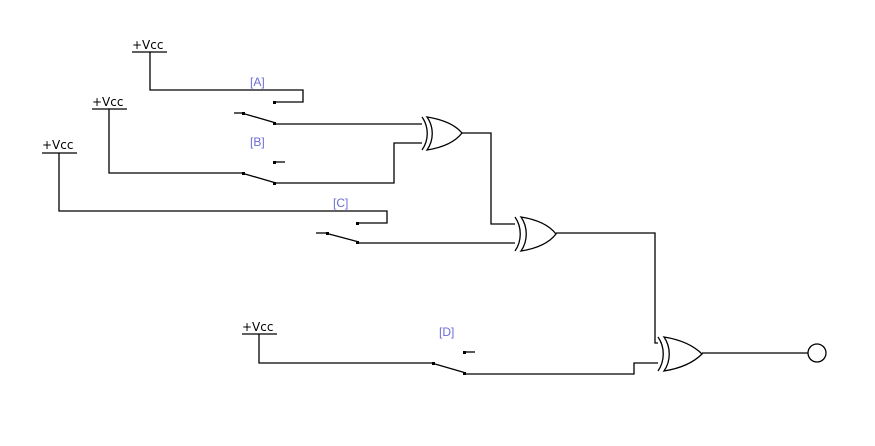  I want to click on vcc-supply-b: +Vcc, so click(167, 134).